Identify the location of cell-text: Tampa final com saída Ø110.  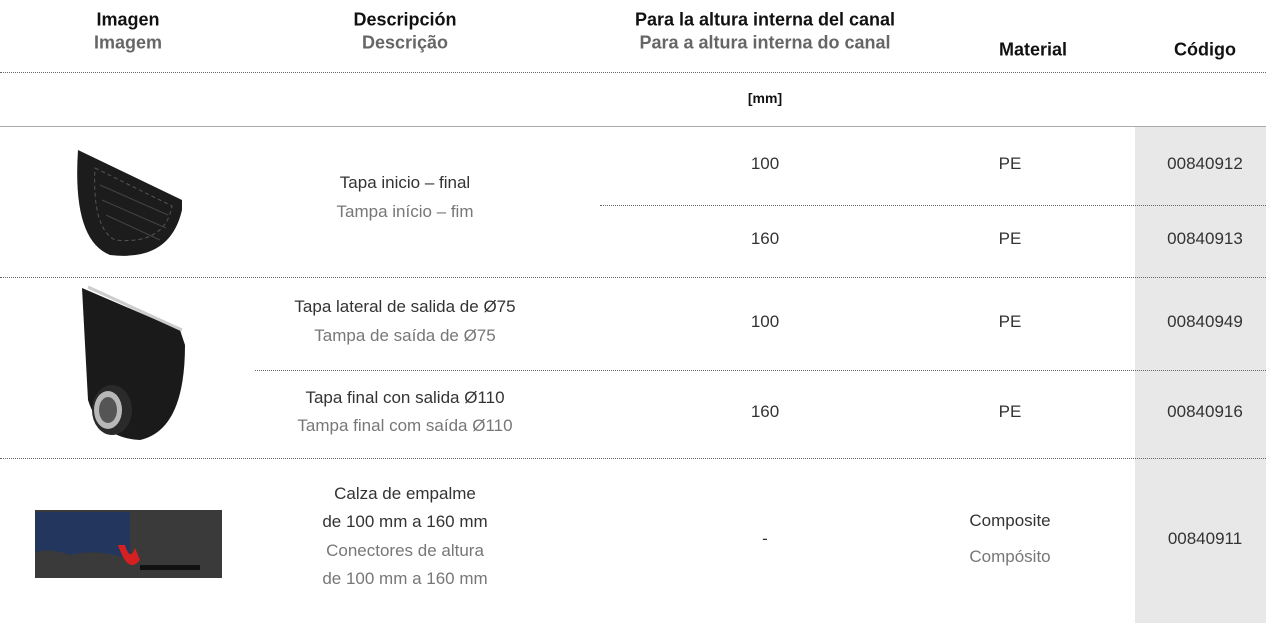
(405, 426).